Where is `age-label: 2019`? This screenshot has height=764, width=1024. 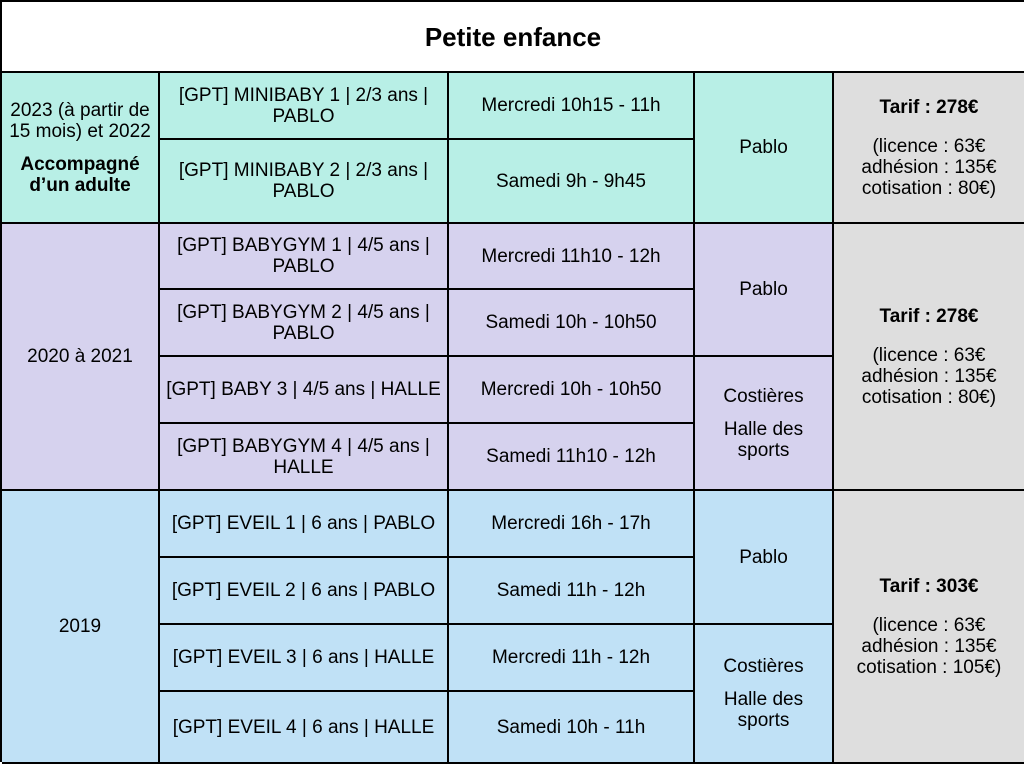
age-label: 2019 is located at coordinates (80, 626).